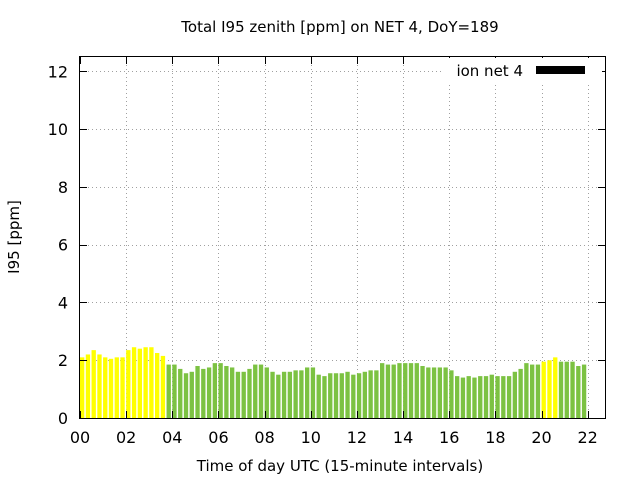 The image size is (640, 480). I want to click on y-tick-label: 4, so click(63, 302).